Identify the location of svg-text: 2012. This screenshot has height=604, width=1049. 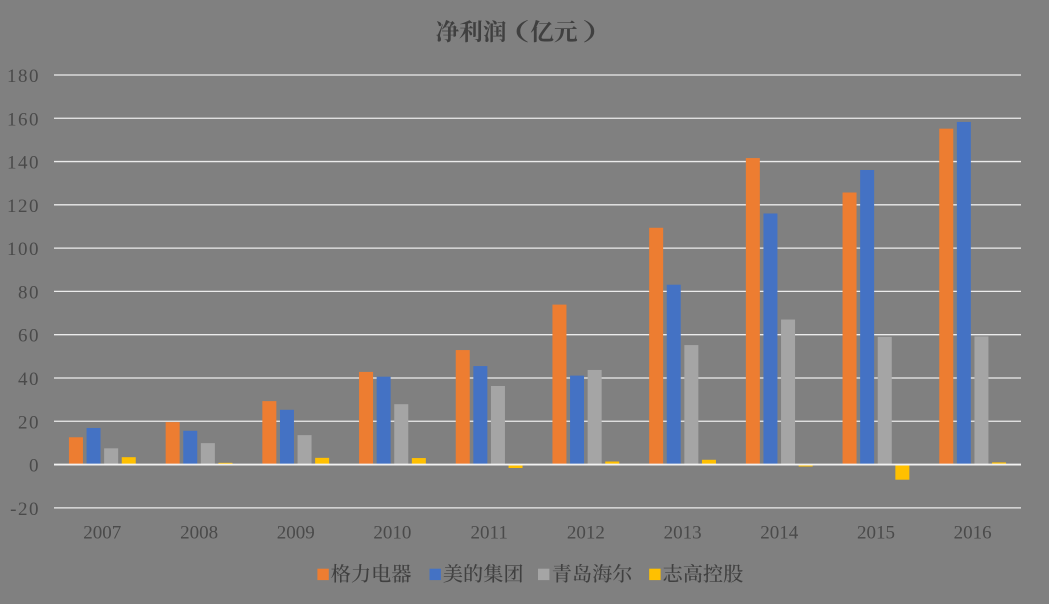
(586, 533).